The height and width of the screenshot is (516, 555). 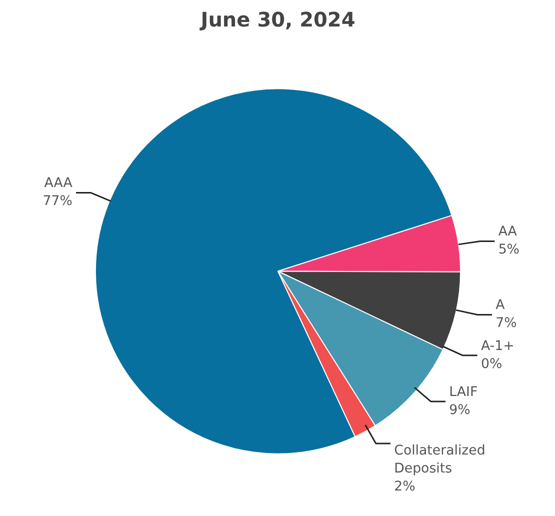 What do you see at coordinates (58, 184) in the screenshot?
I see `slice-label: AAA` at bounding box center [58, 184].